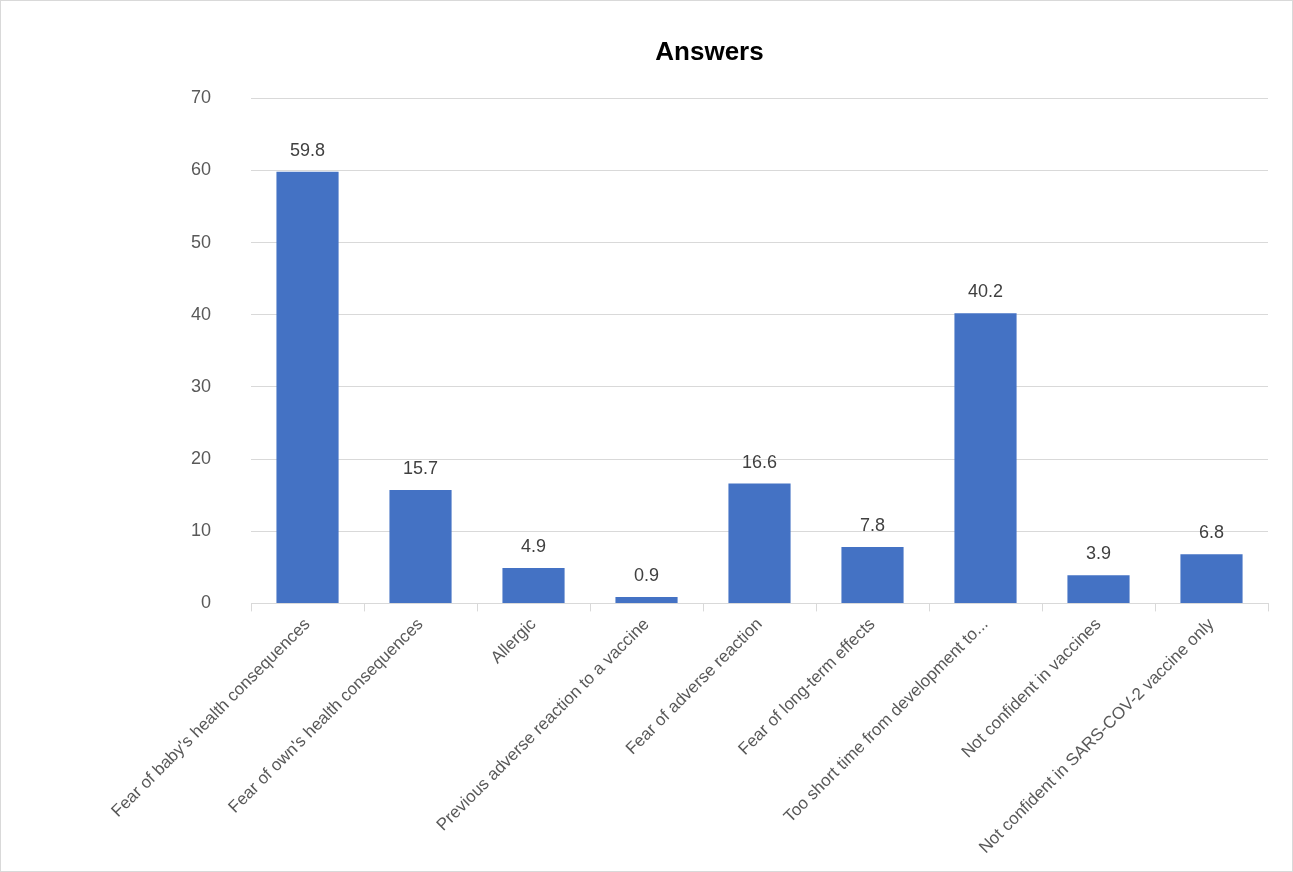  I want to click on data-label: 15.7, so click(420, 468).